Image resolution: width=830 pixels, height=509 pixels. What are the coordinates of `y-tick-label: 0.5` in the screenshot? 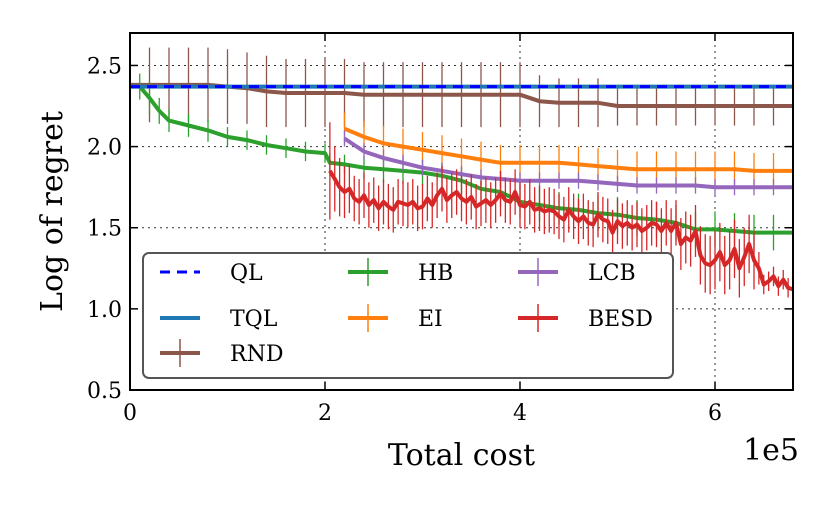 It's located at (104, 391).